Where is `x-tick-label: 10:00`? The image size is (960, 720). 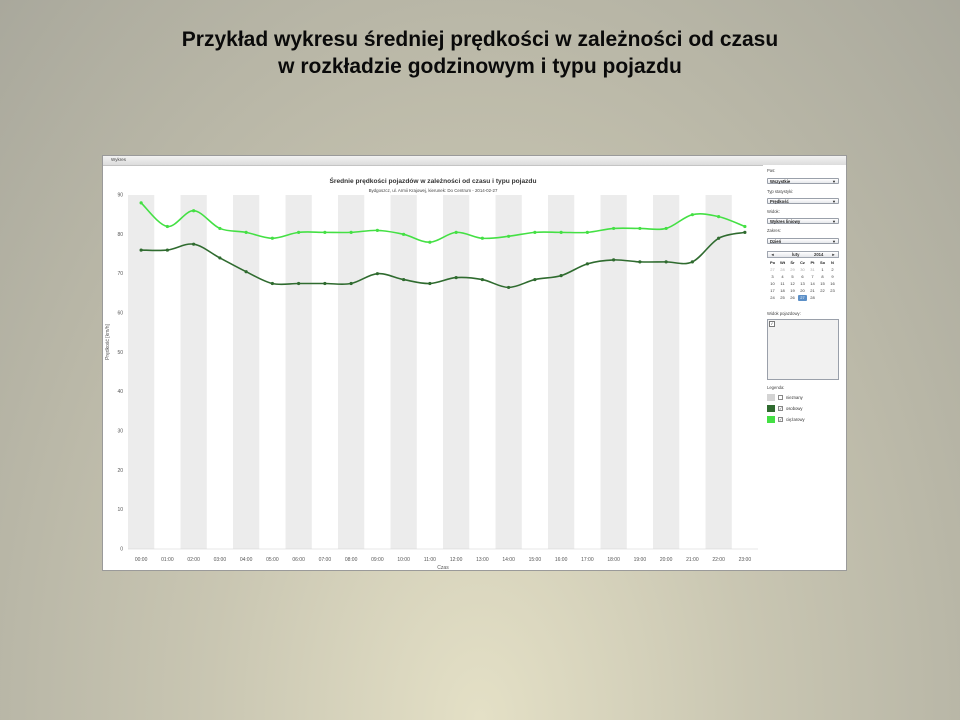
x-tick-label: 10:00 is located at coordinates (403, 560).